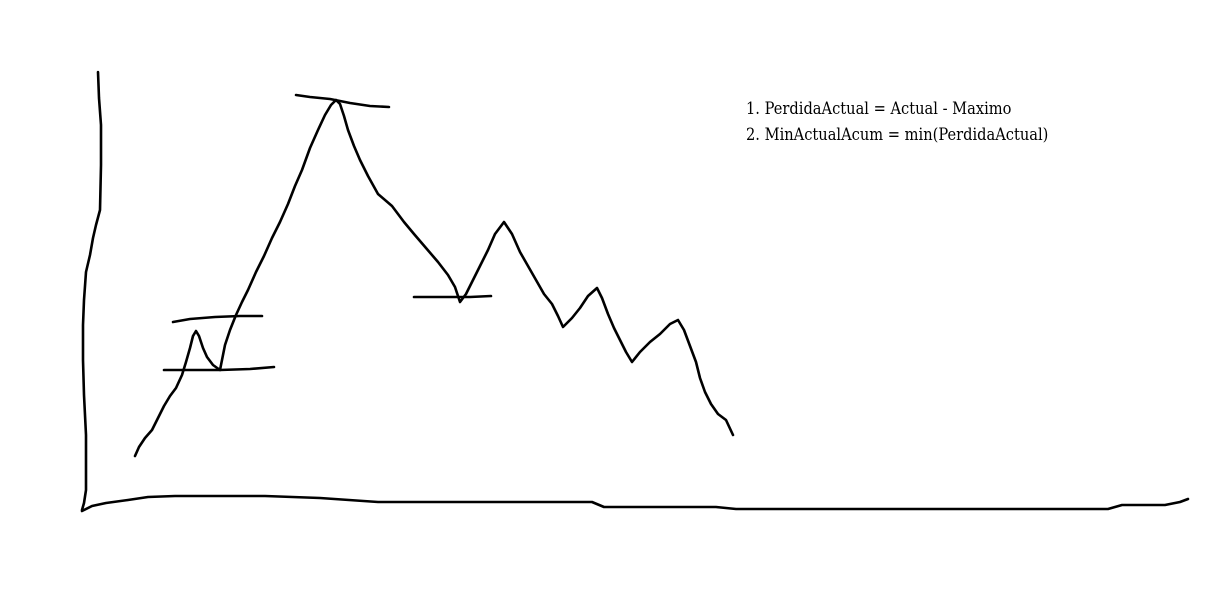 The width and height of the screenshot is (1228, 604). Describe the element at coordinates (342, 101) in the screenshot. I see `max-marker` at that location.